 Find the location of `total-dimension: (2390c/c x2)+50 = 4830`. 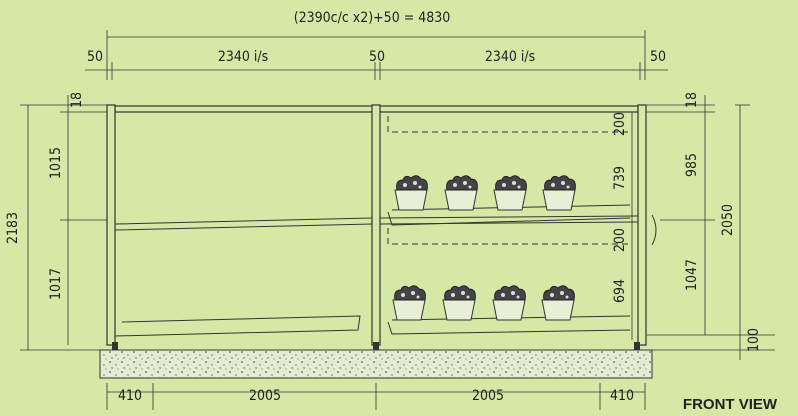

total-dimension: (2390c/c x2)+50 = 4830 is located at coordinates (372, 18).